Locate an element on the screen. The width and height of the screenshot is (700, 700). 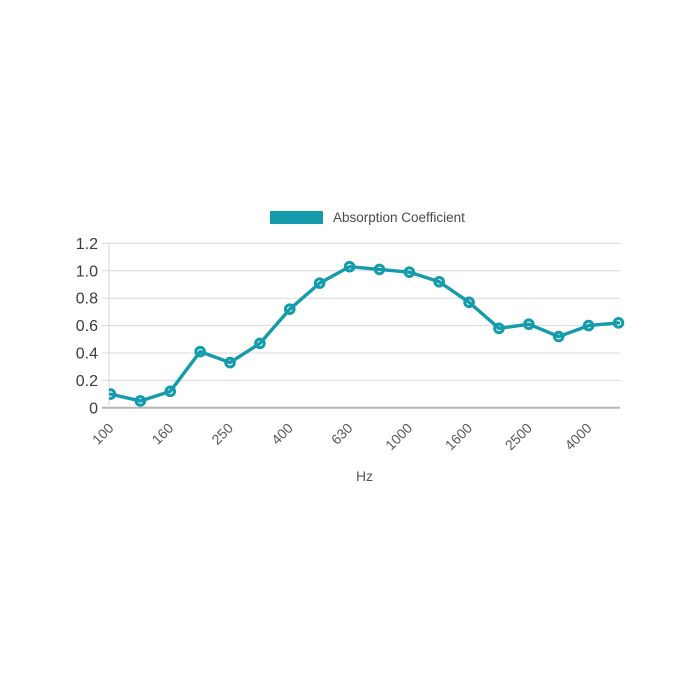
legend-swatch is located at coordinates (296, 217).